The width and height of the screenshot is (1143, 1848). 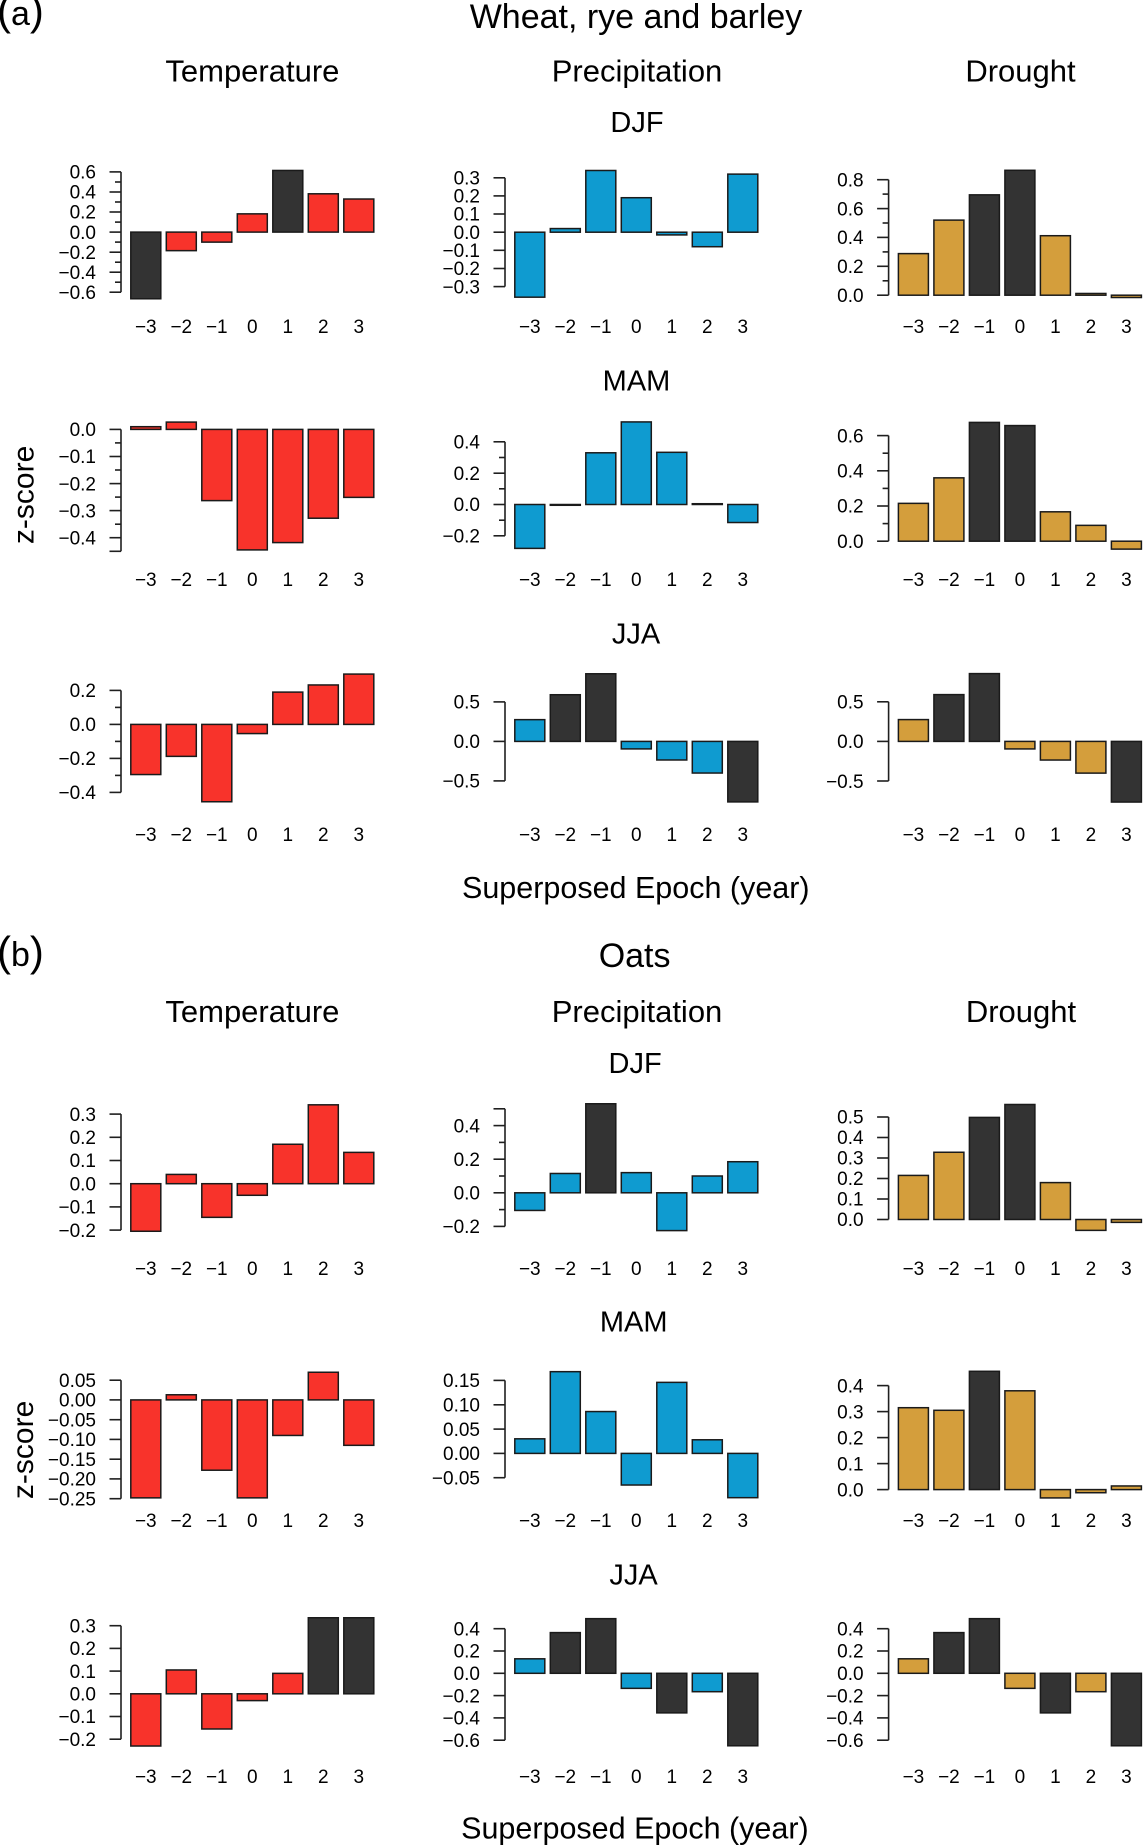 I want to click on svg-text: Superposed Epoch (year), so click(x=636, y=888).